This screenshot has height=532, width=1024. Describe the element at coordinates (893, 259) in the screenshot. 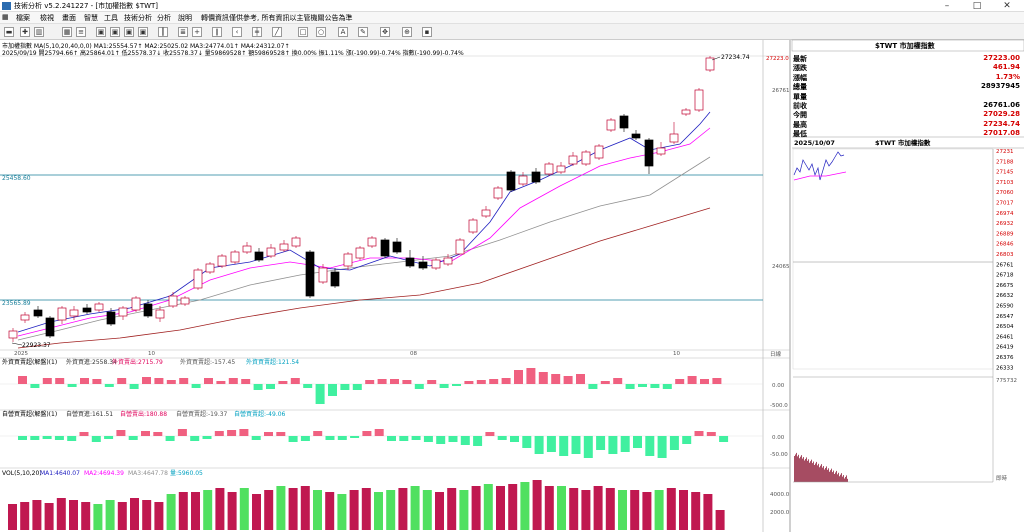

I see `intraday-plot` at that location.